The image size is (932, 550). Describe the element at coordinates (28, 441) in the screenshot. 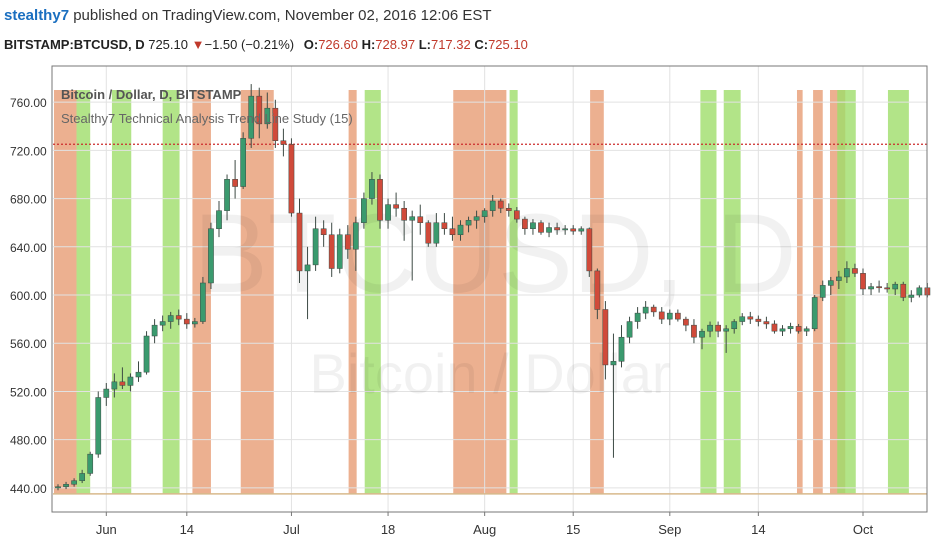

I see `y-tick-label: 480.00` at that location.